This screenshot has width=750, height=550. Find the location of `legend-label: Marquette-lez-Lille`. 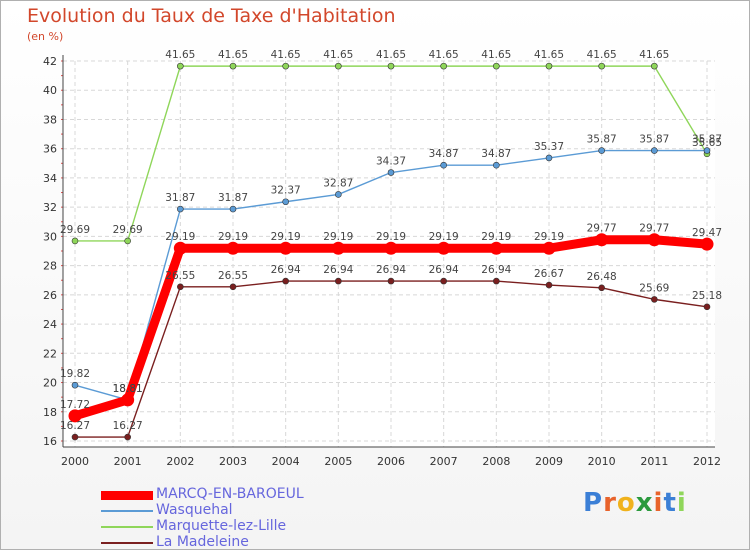

legend-label: Marquette-lez-Lille is located at coordinates (221, 526).